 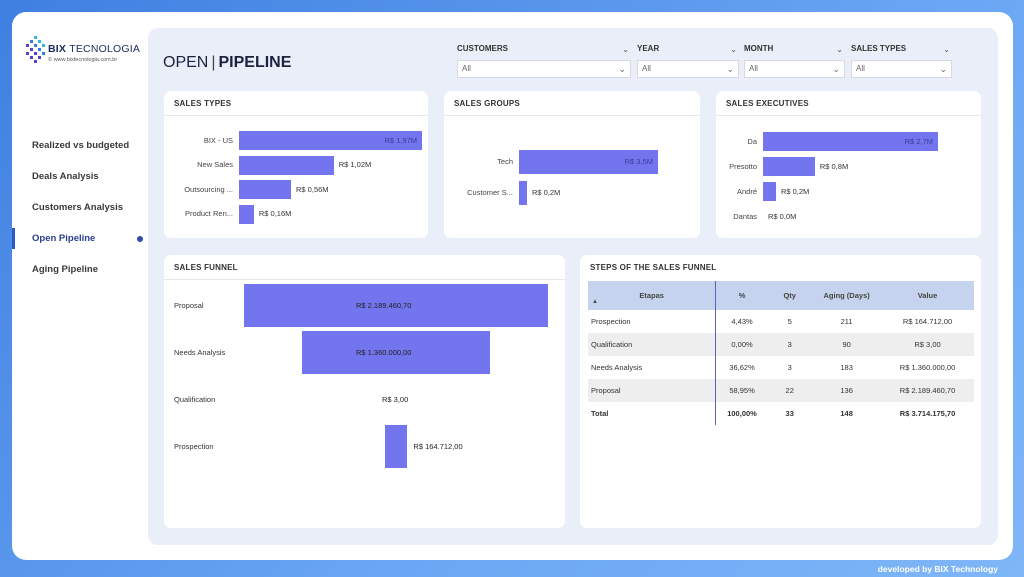 I want to click on table-cell: Qualification, so click(x=652, y=344).